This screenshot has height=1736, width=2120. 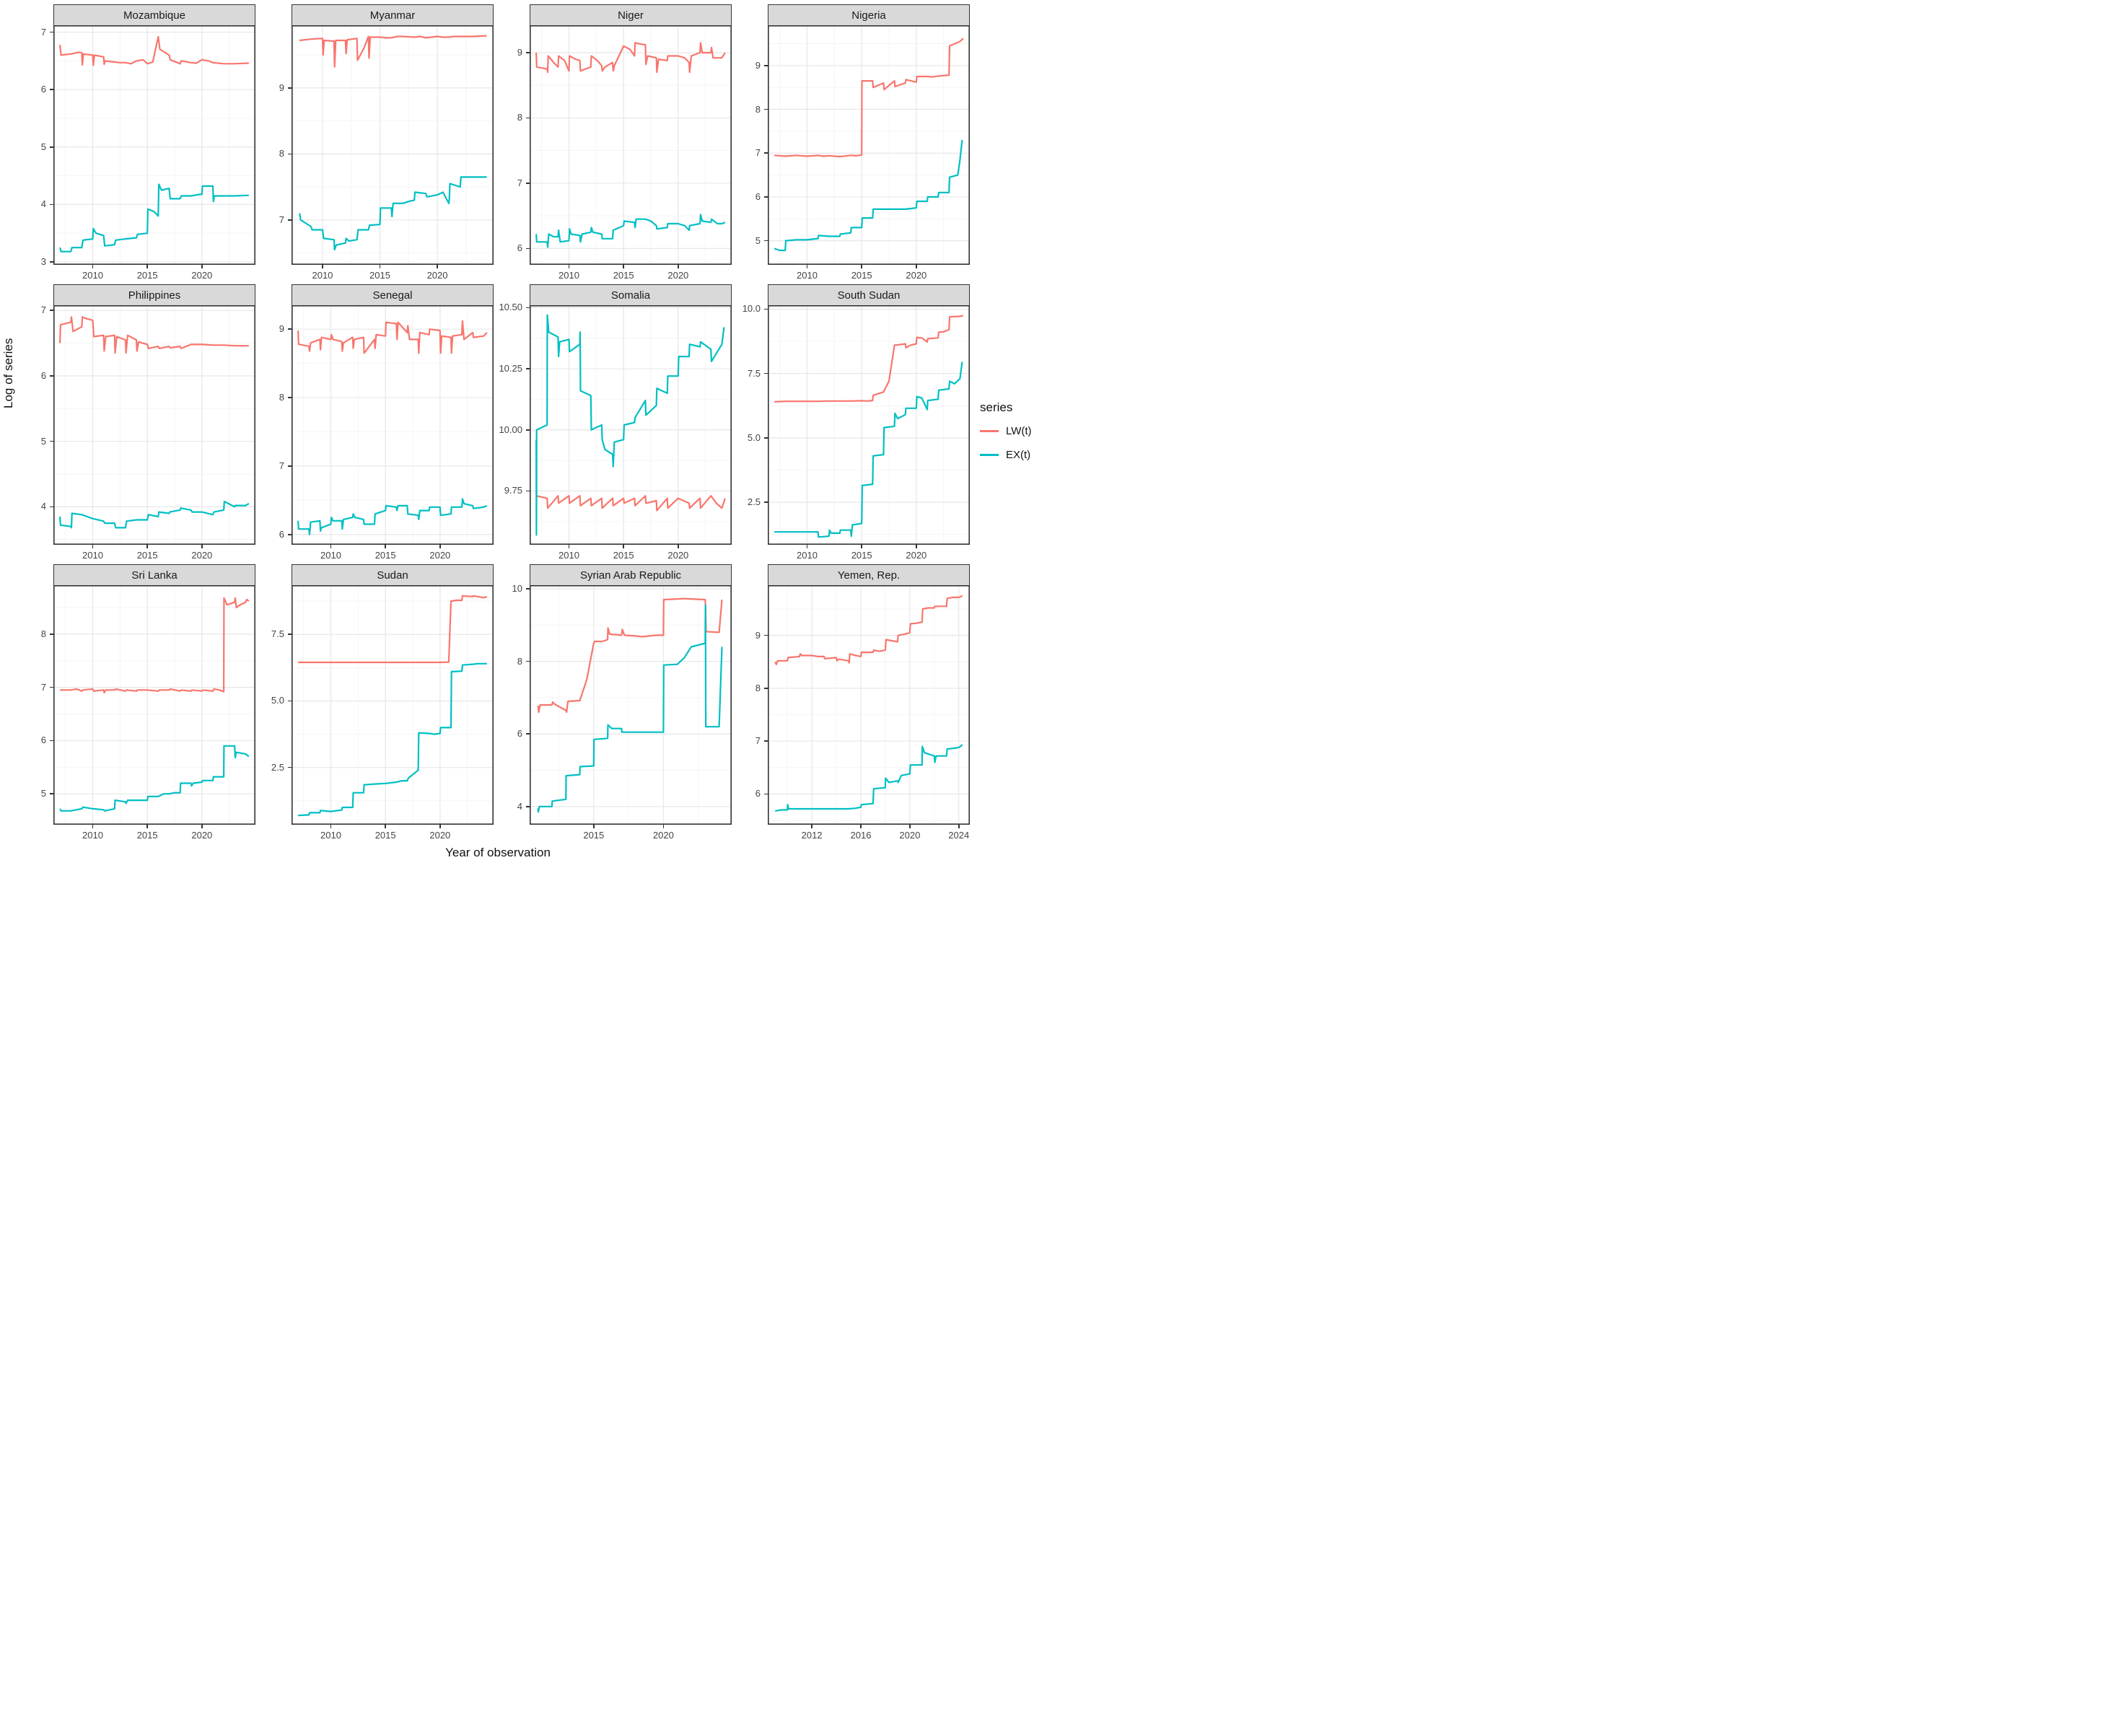 What do you see at coordinates (517, 589) in the screenshot?
I see `y-tick-label: 10` at bounding box center [517, 589].